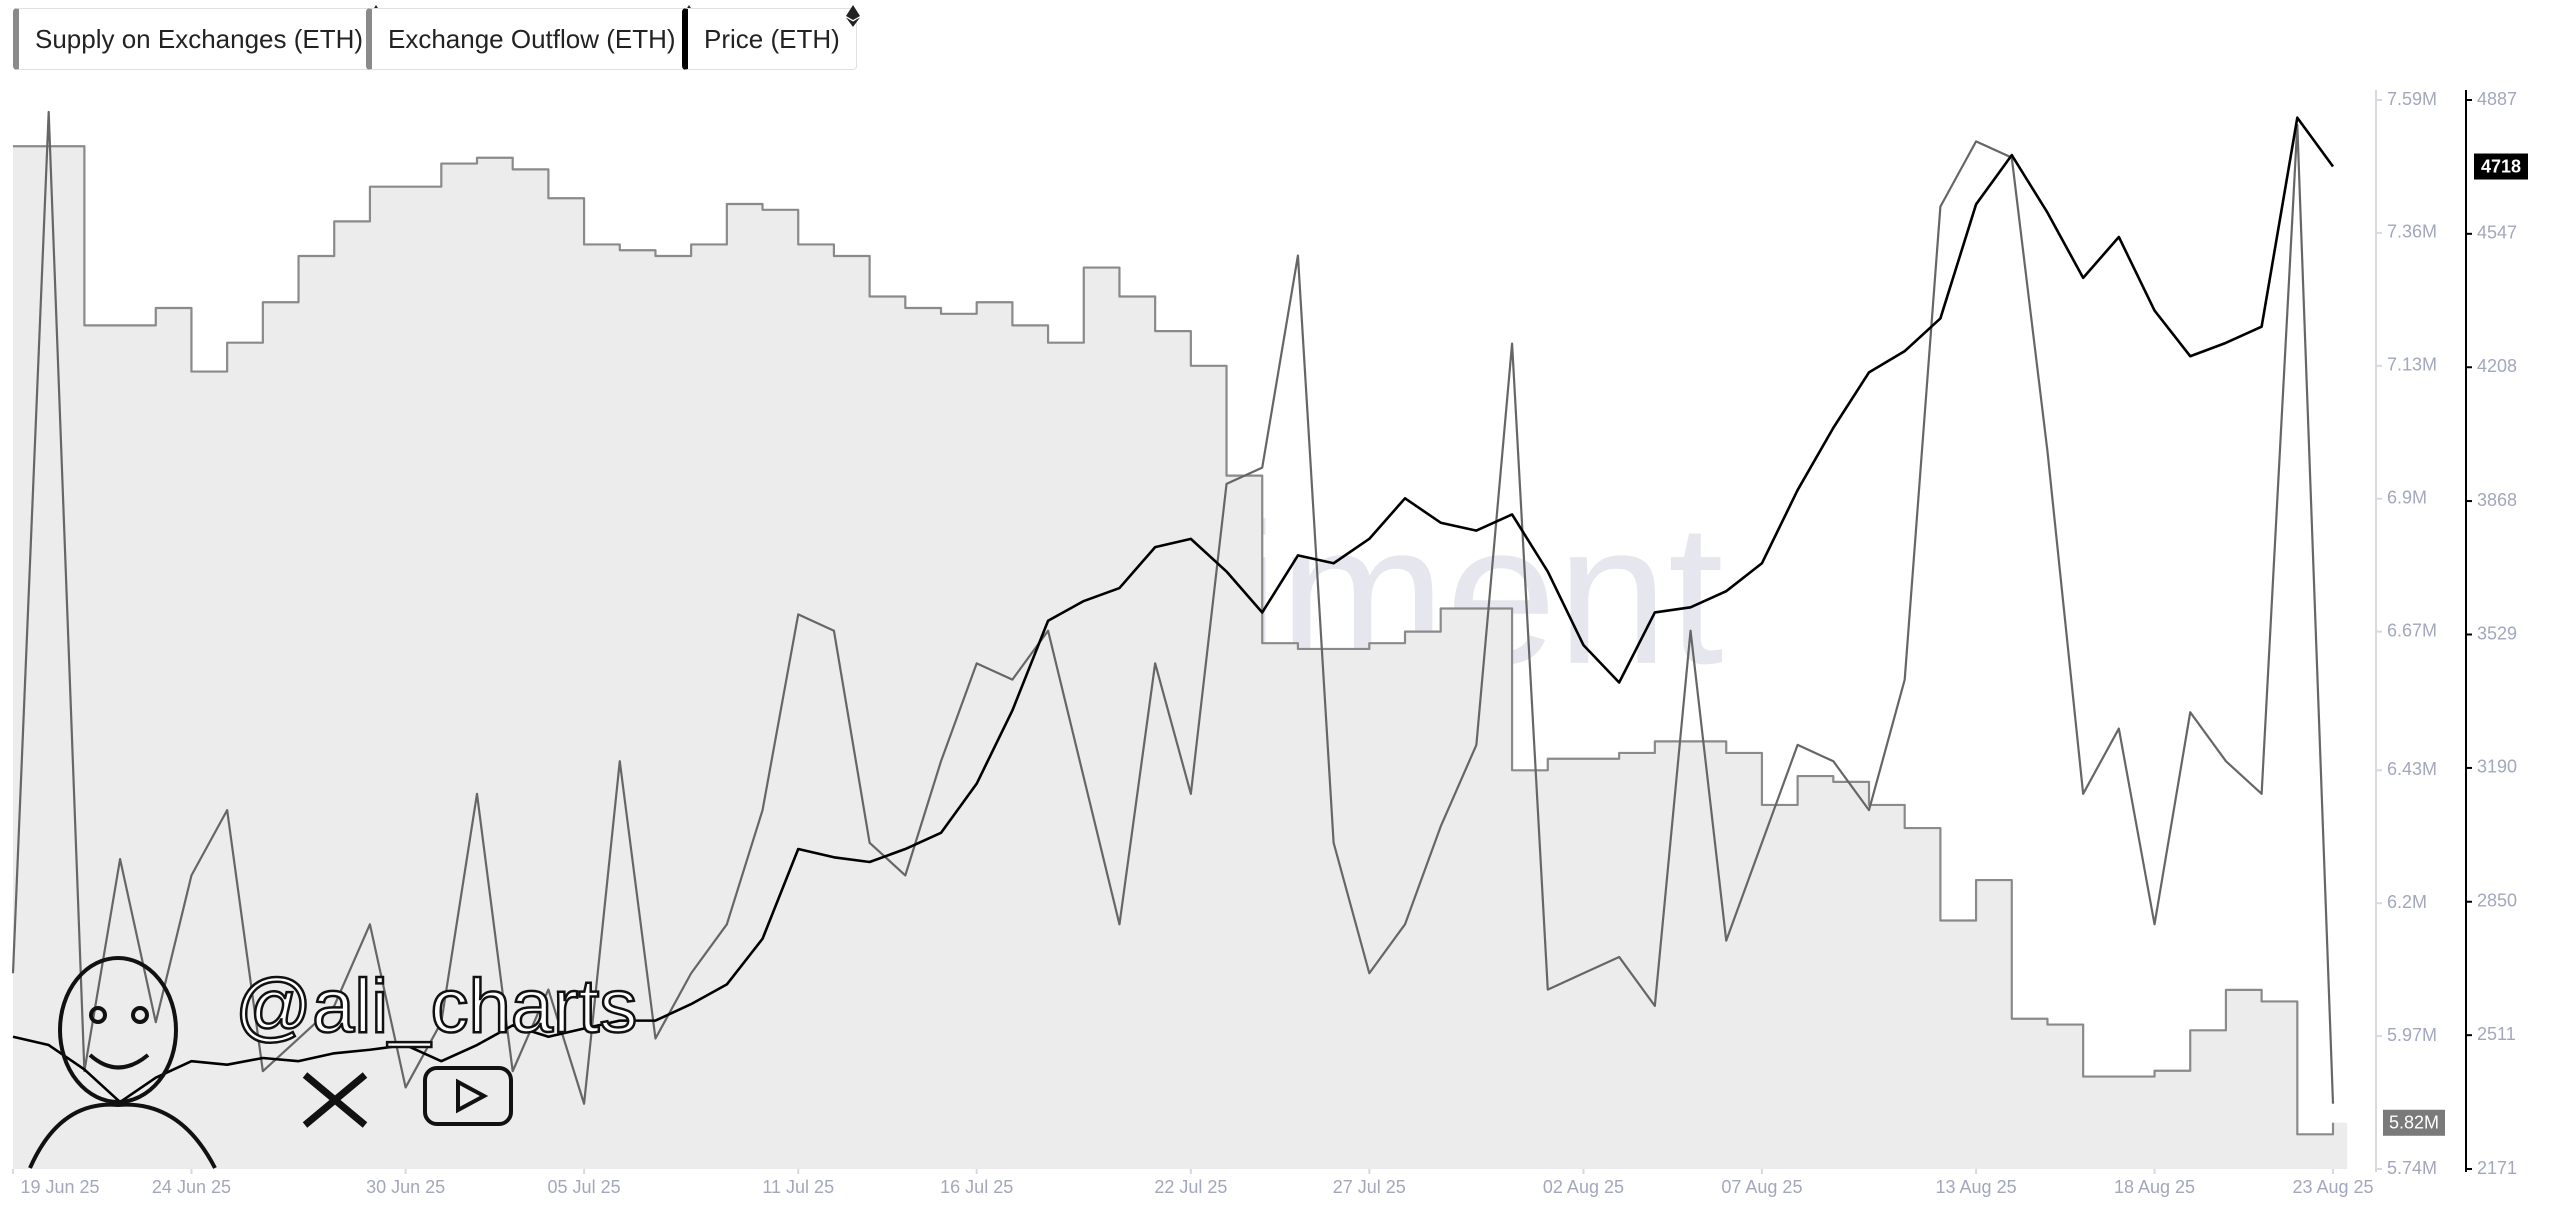  I want to click on y-tick-label: 5.97M, so click(2412, 1035).